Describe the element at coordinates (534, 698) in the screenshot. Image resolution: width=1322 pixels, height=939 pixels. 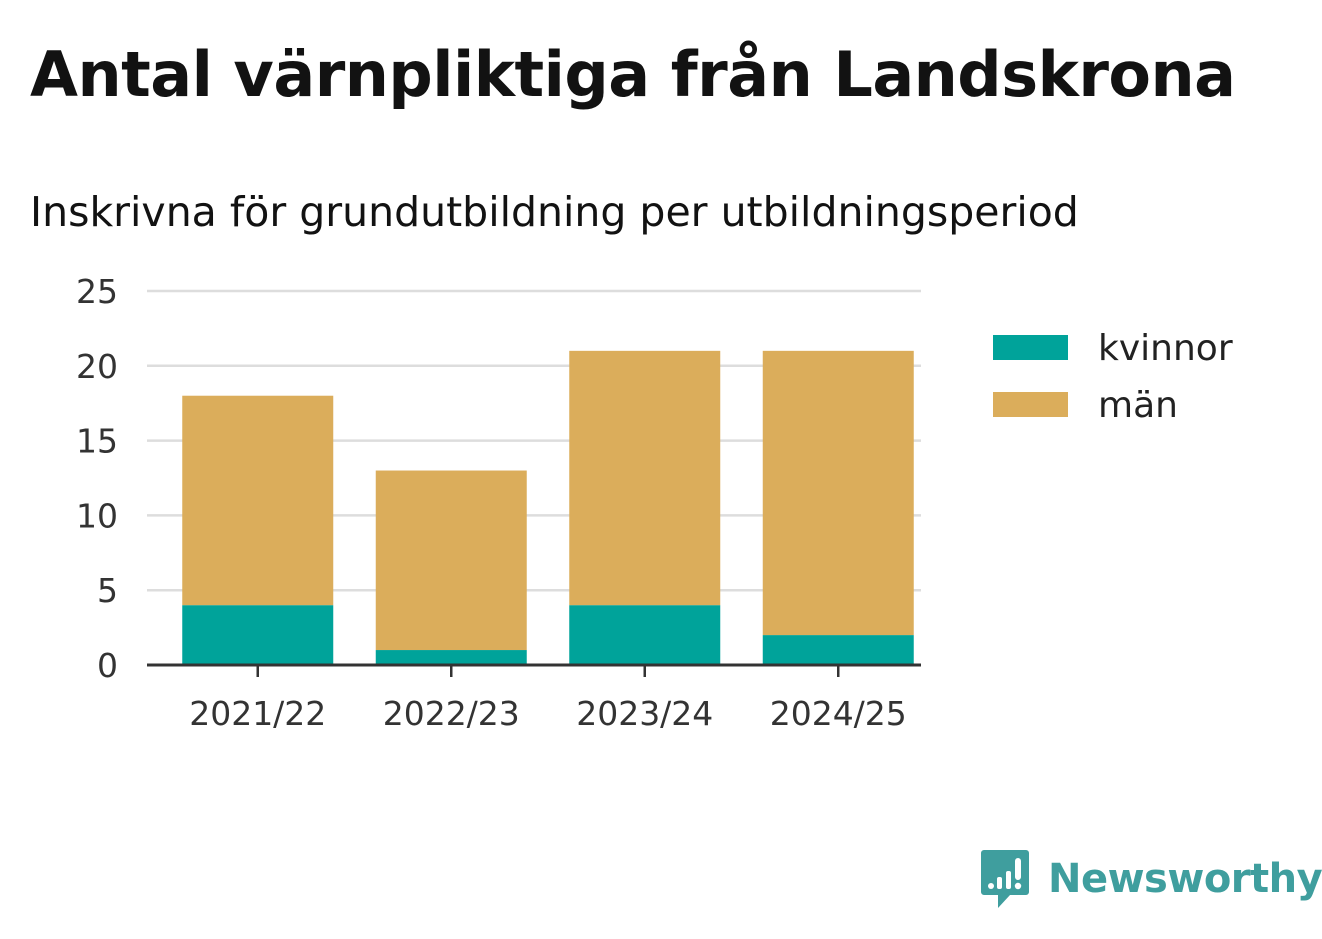
I see `x-axis: 2021/22 2022/23 2023/24 2024/25` at that location.